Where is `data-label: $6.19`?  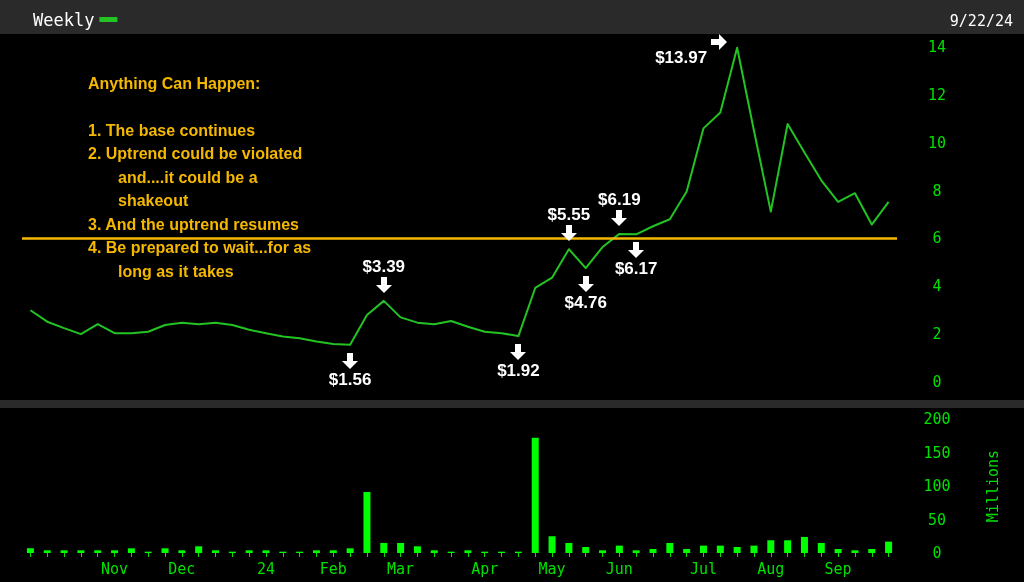 data-label: $6.19 is located at coordinates (619, 199).